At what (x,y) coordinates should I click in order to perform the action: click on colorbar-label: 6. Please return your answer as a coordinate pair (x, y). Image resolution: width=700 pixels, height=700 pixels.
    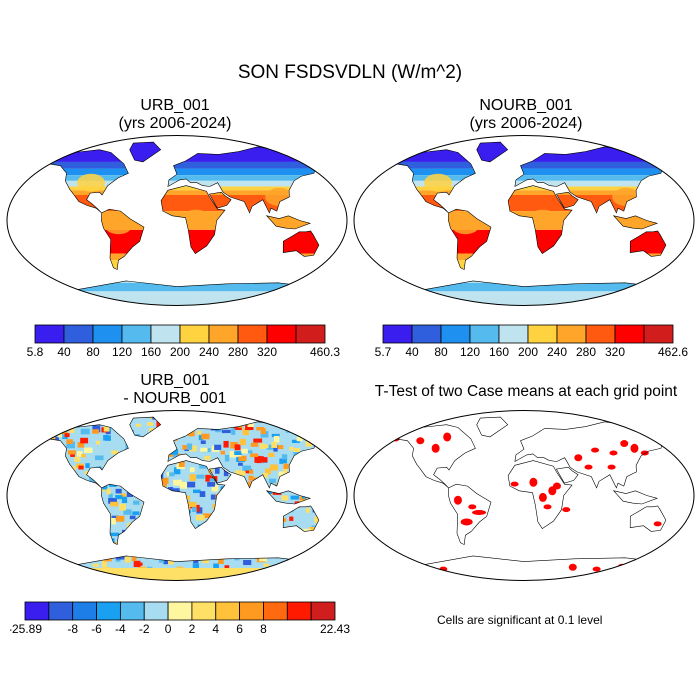
    Looking at the image, I should click on (239, 629).